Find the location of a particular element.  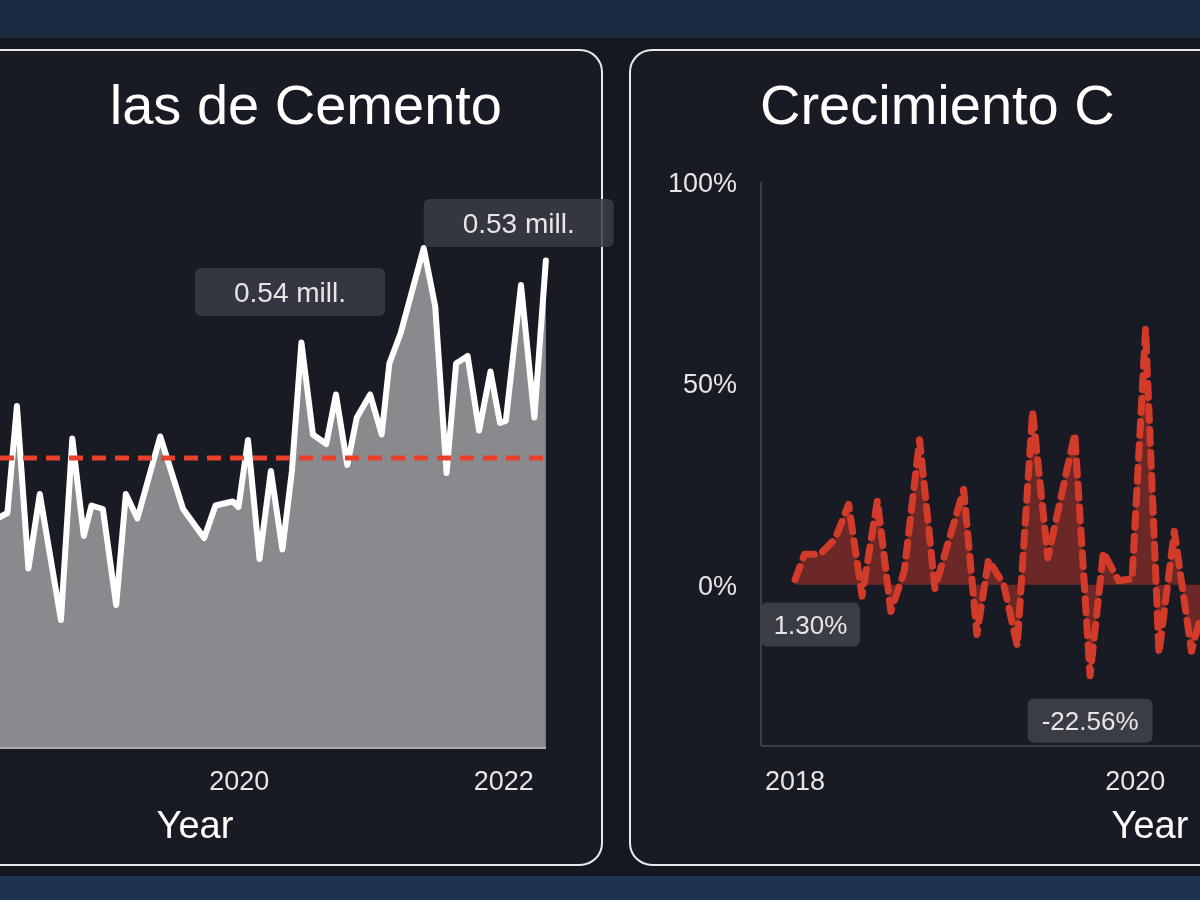

data-label: 1.30% is located at coordinates (810, 624).